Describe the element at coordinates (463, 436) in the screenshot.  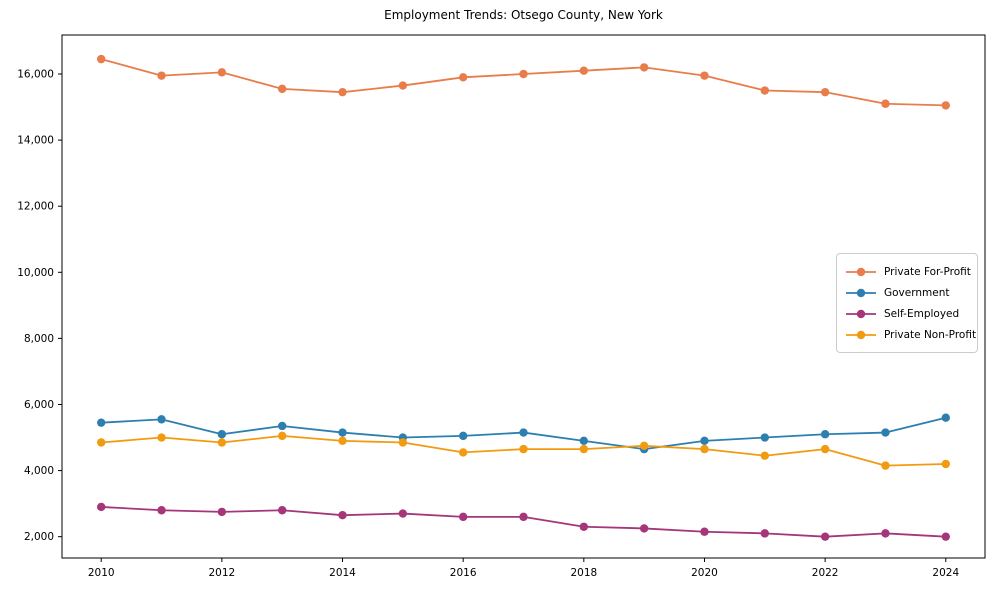
I see `data-point-government-2016` at that location.